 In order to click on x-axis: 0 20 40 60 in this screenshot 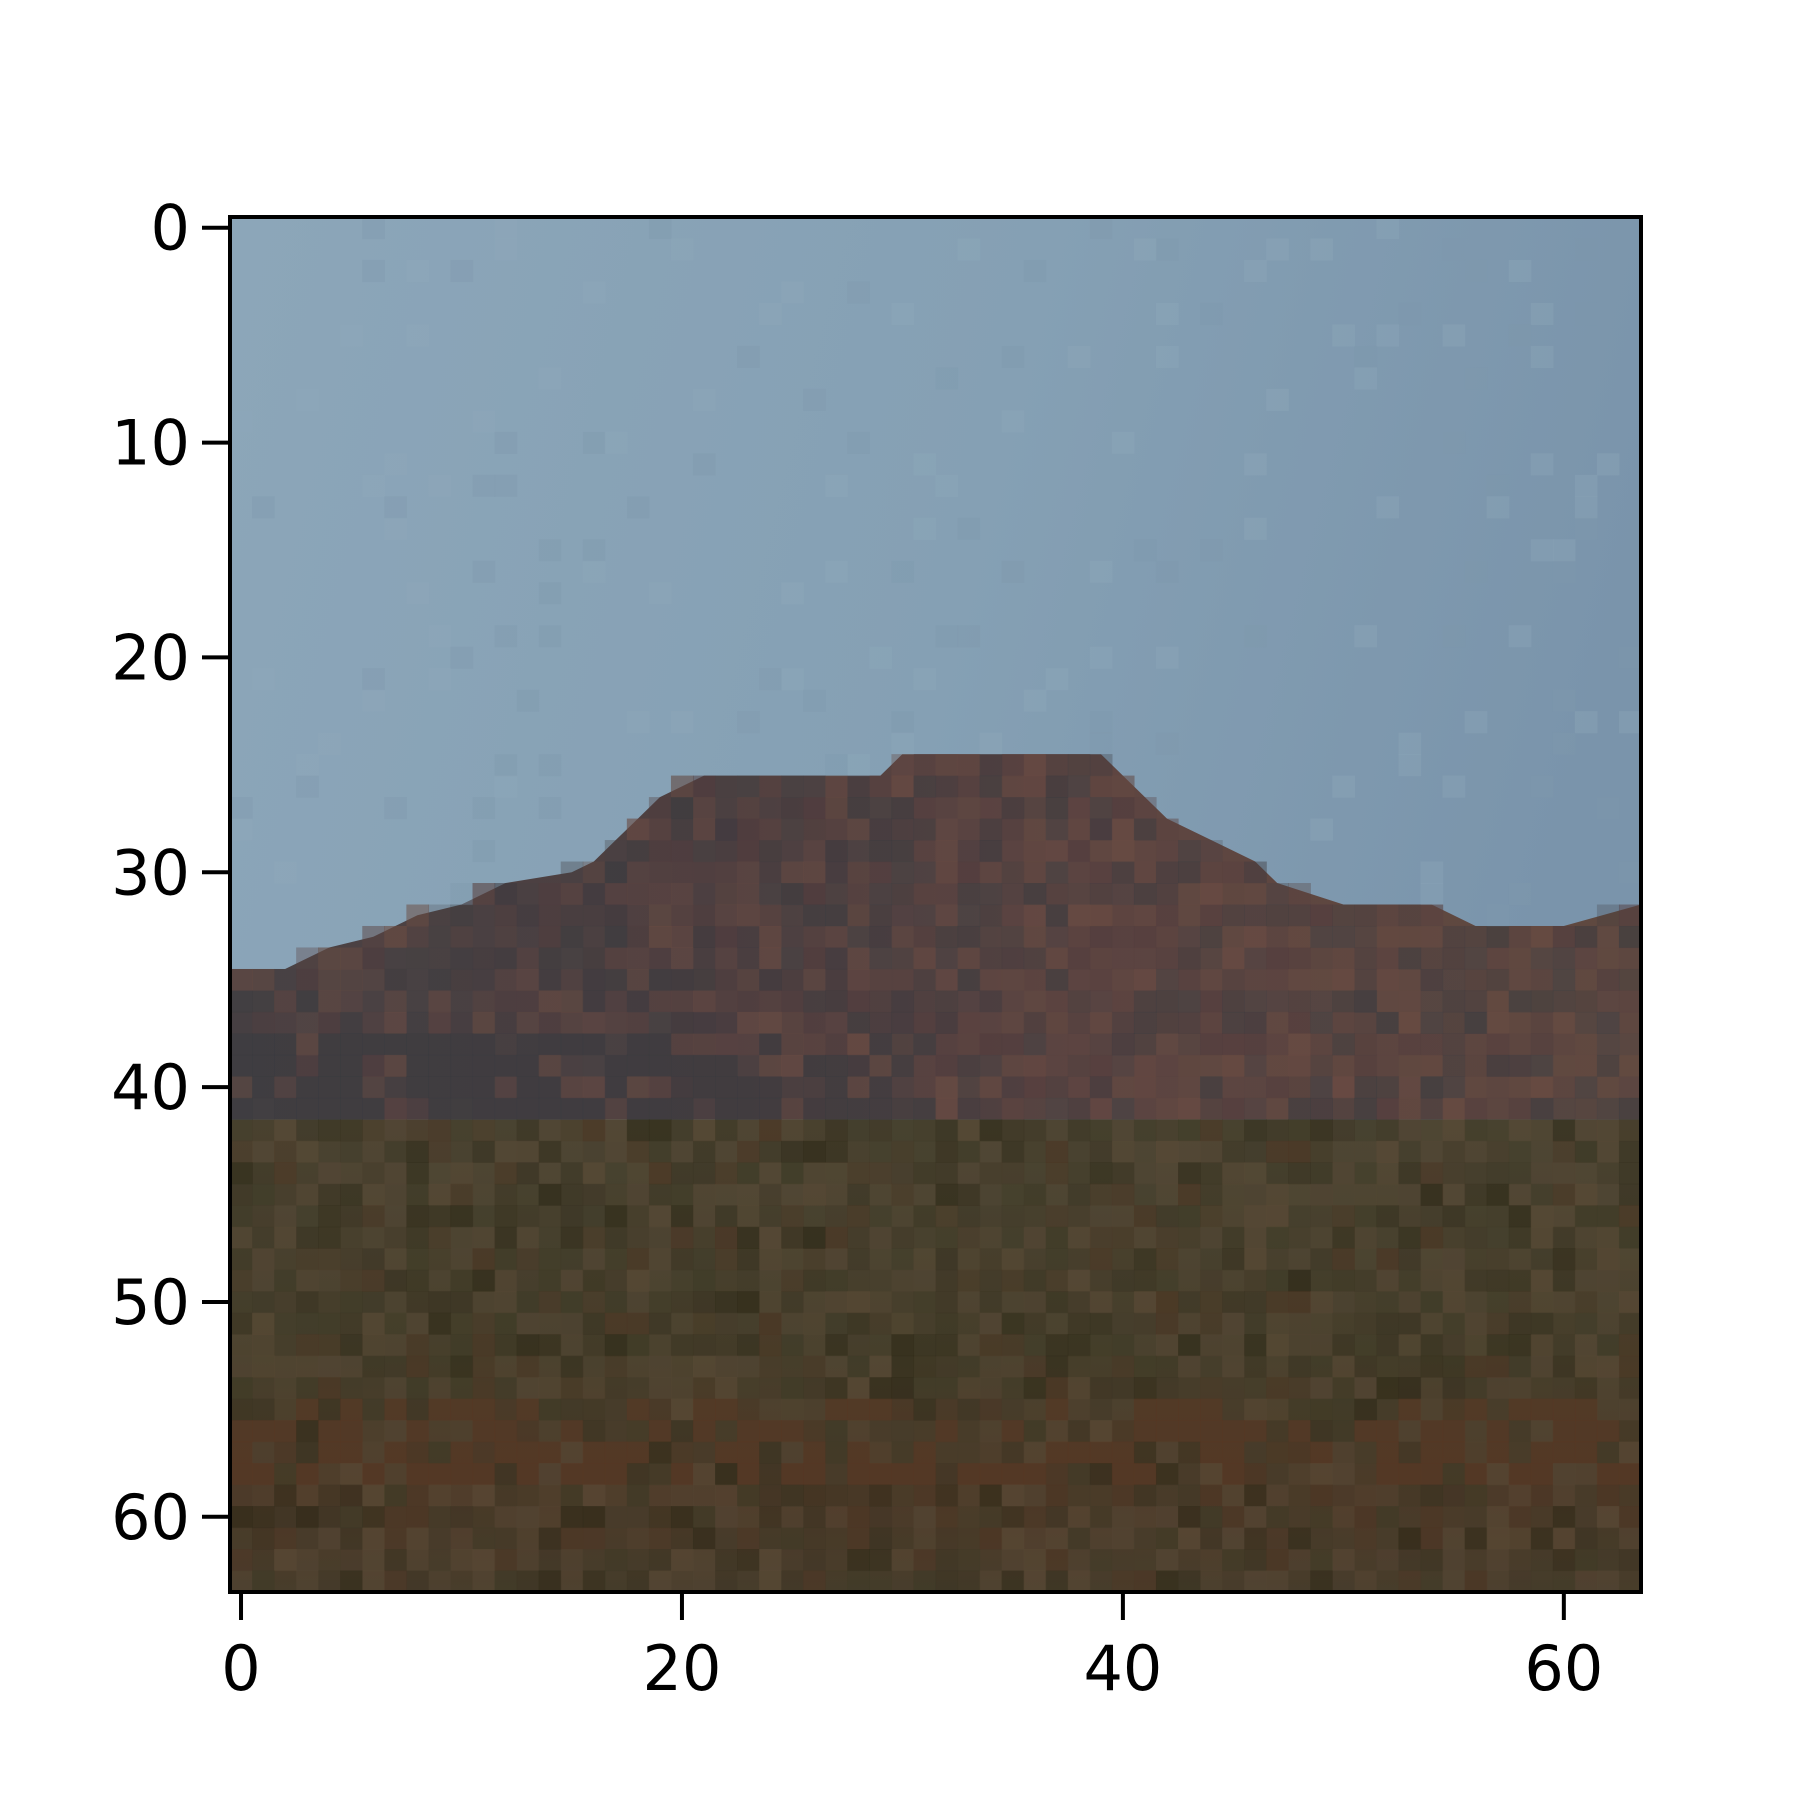, I will do `click(912, 1648)`.